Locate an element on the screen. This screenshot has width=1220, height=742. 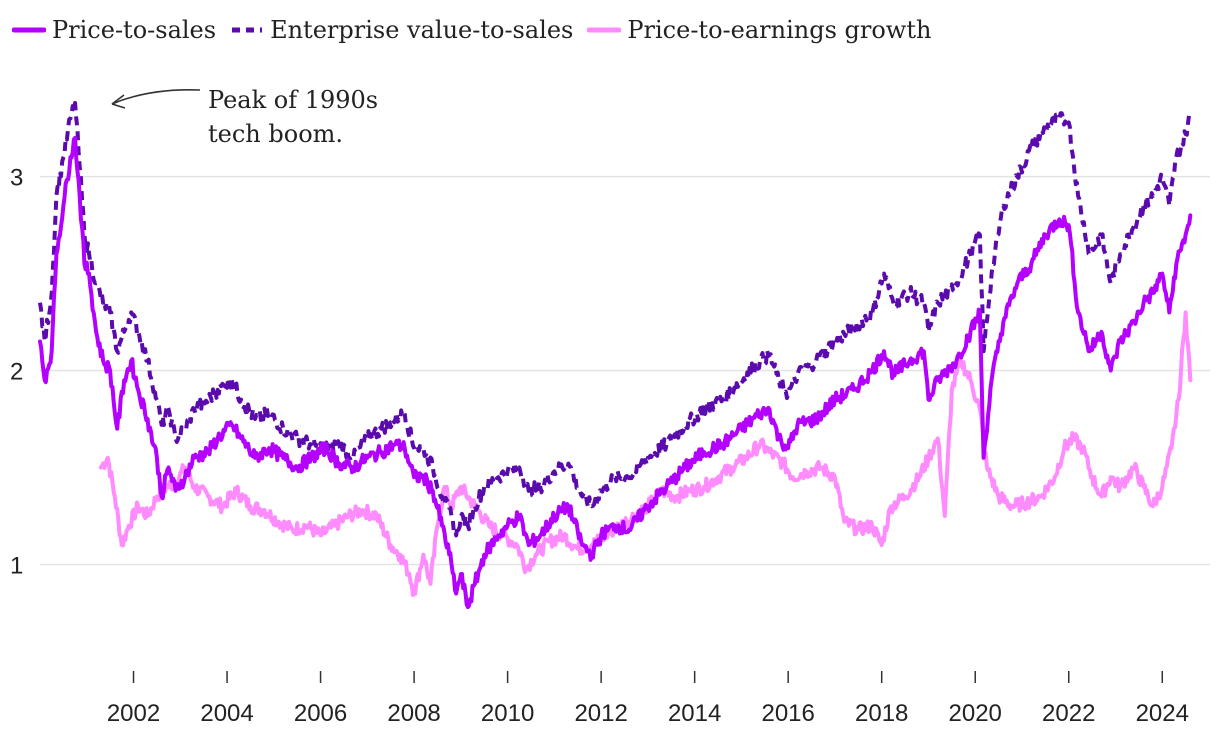
y-tick-label: 2 is located at coordinates (16, 372).